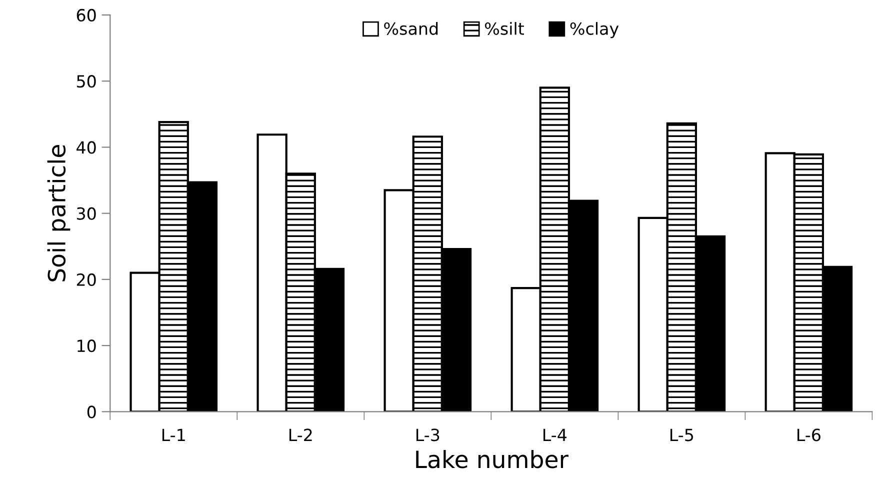 Image resolution: width=881 pixels, height=499 pixels. Describe the element at coordinates (173, 435) in the screenshot. I see `x-tick-label: L-1` at that location.